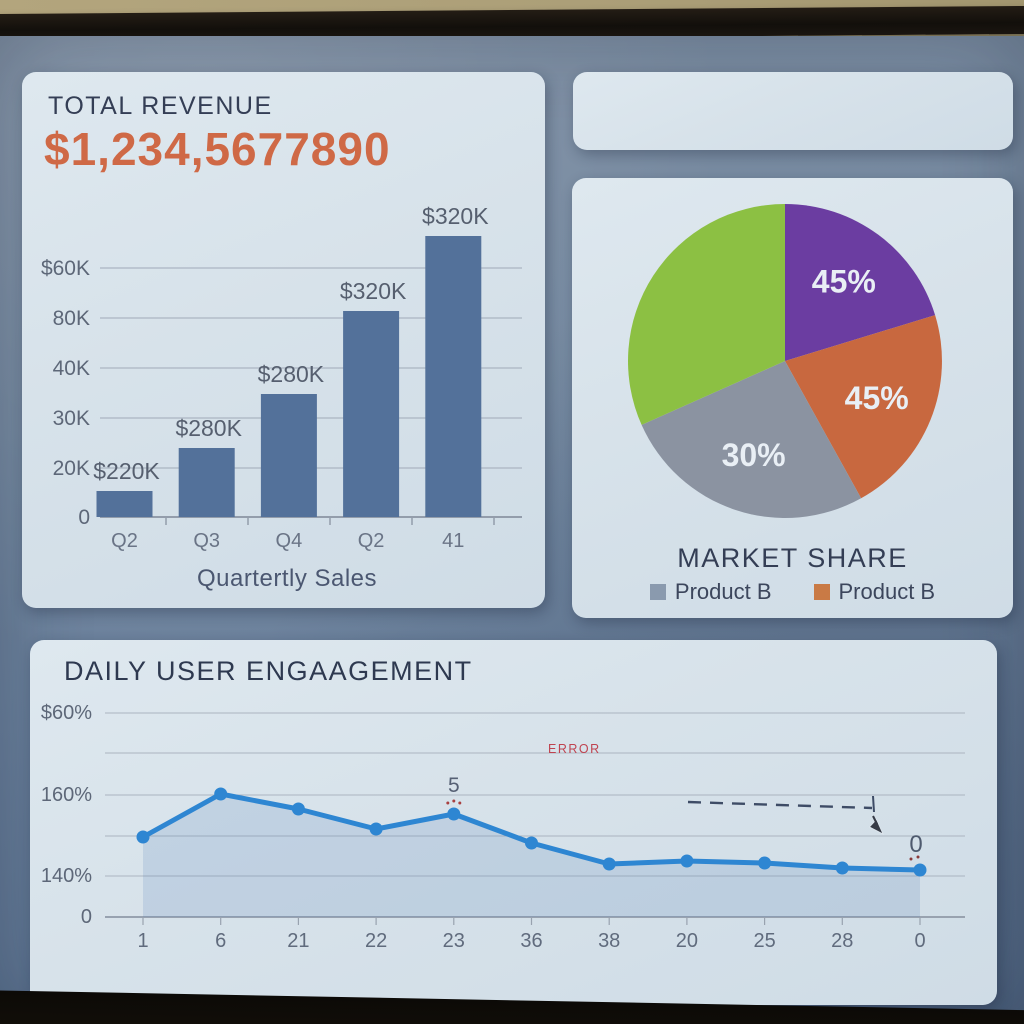  What do you see at coordinates (454, 785) in the screenshot?
I see `peak-annotation: 5` at bounding box center [454, 785].